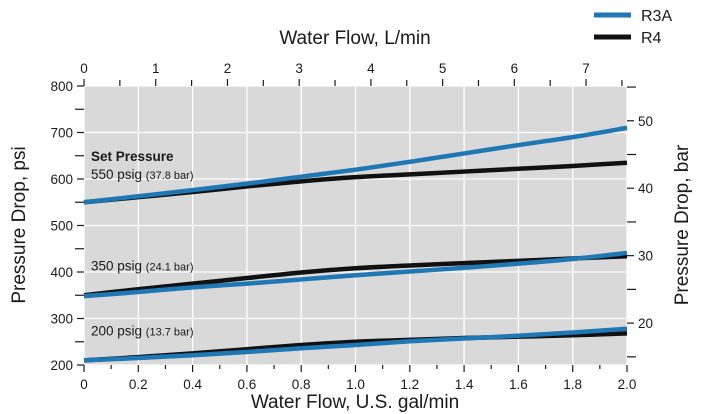 The image size is (704, 414). I want to click on x-tick-label: 1.4, so click(464, 384).